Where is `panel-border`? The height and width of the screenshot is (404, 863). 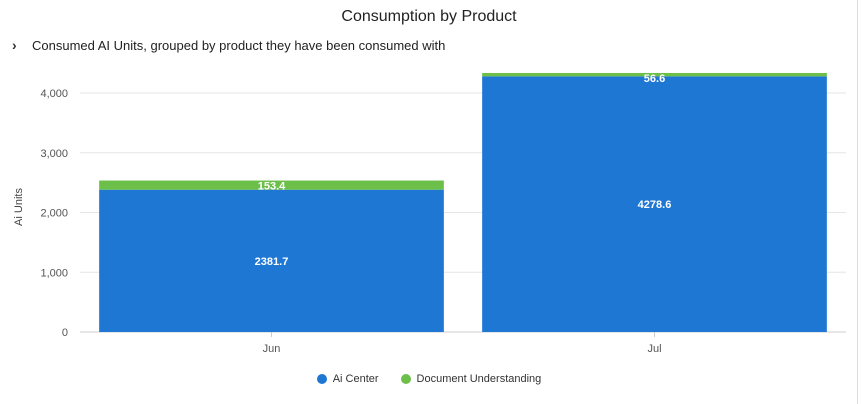 panel-border is located at coordinates (857, 202).